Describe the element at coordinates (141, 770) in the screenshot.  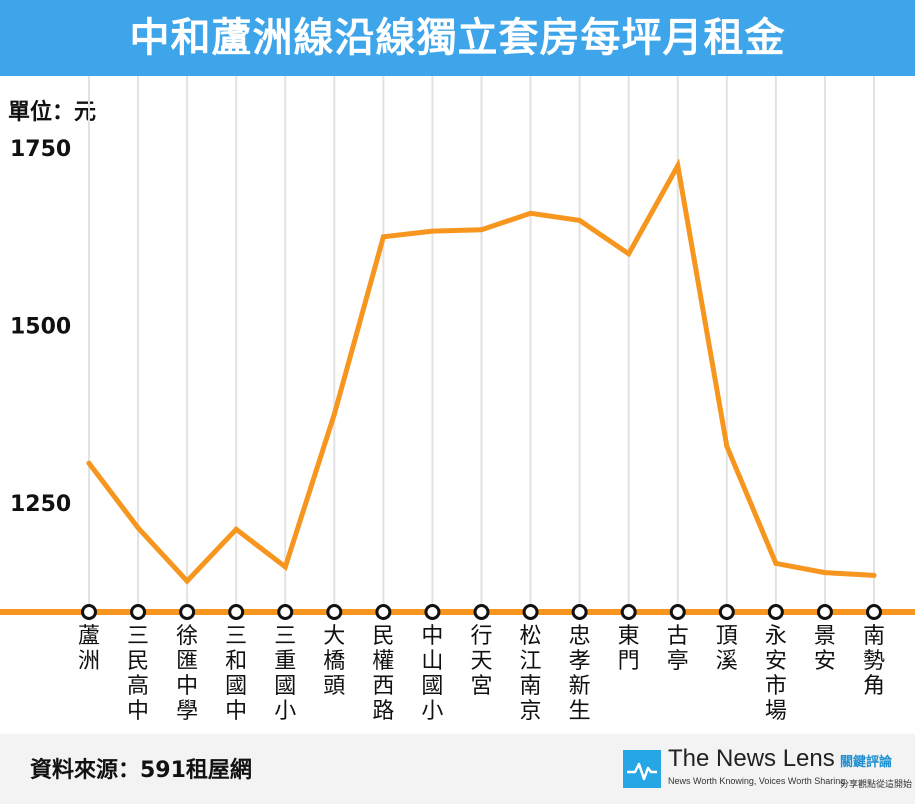
I see `source-text: 資料來源：591租屋網` at that location.